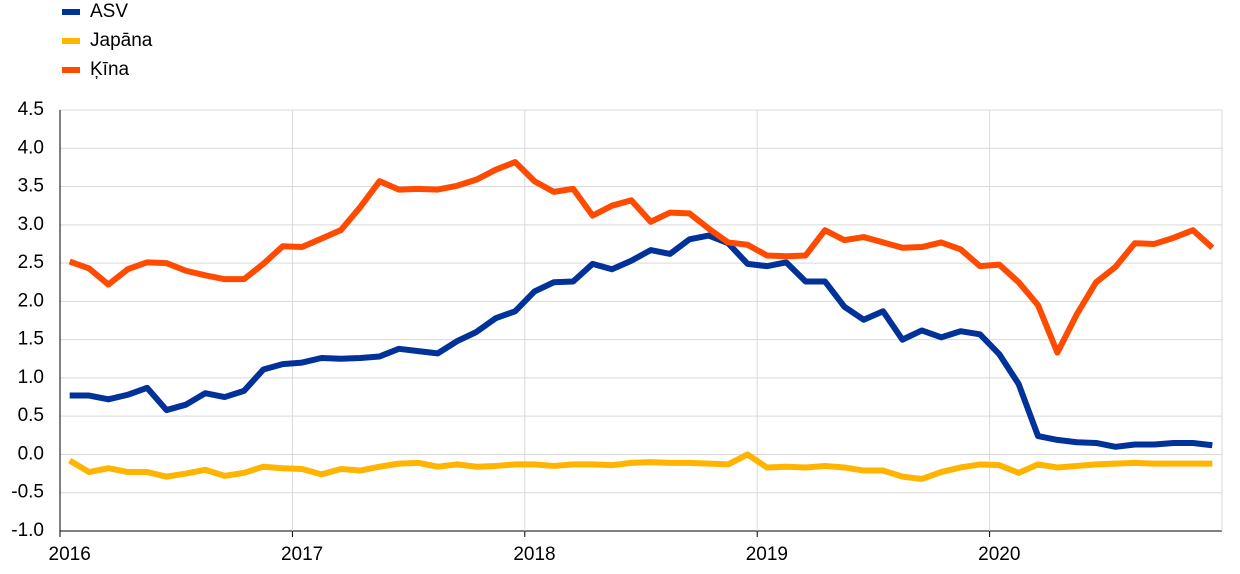 This screenshot has width=1240, height=574. I want to click on x-tick-label: 2018, so click(534, 554).